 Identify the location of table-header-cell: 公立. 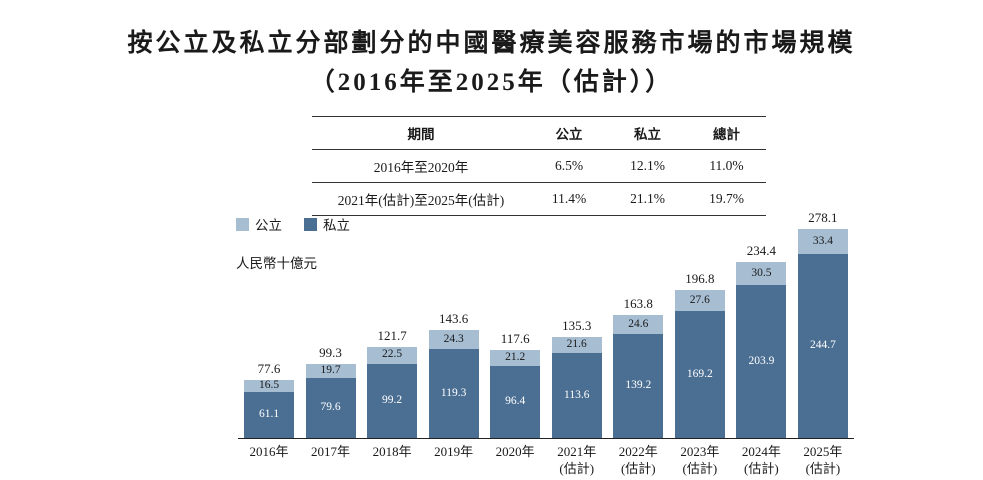
(569, 133).